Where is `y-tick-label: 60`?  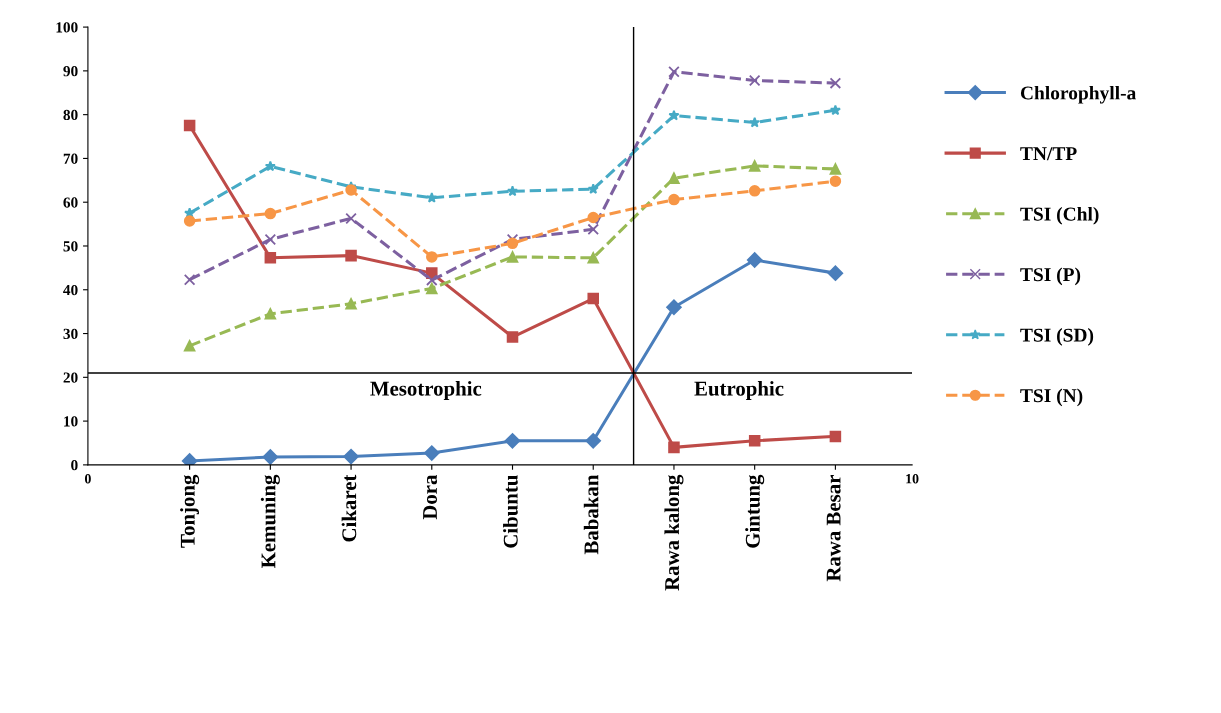
y-tick-label: 60 is located at coordinates (70, 202).